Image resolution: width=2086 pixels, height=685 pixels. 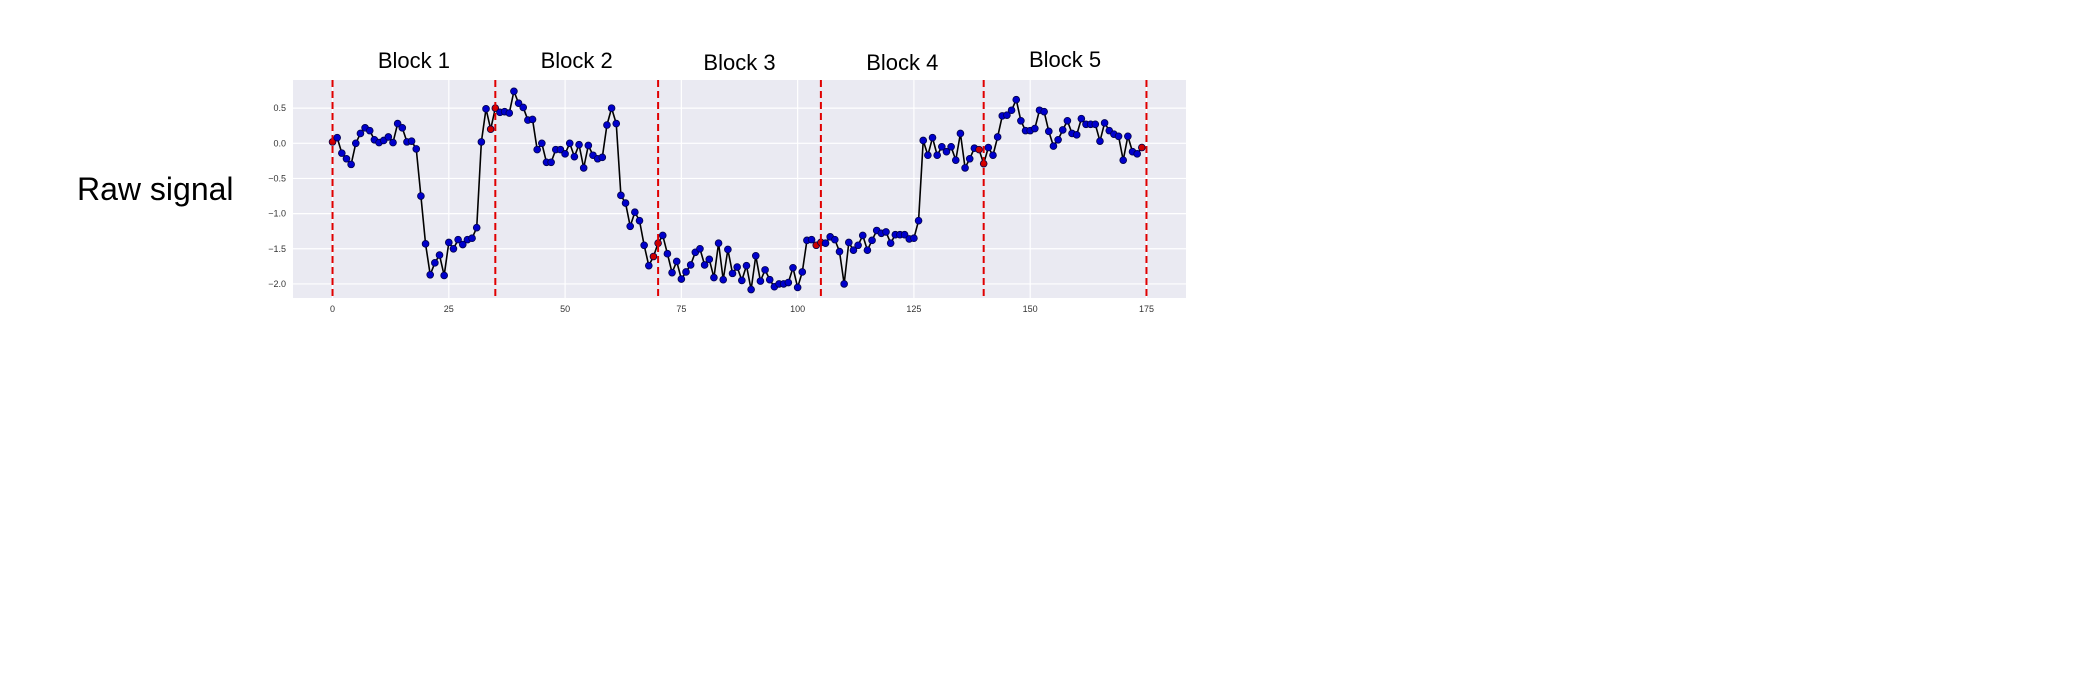 What do you see at coordinates (913, 309) in the screenshot?
I see `x-tick-label: 125` at bounding box center [913, 309].